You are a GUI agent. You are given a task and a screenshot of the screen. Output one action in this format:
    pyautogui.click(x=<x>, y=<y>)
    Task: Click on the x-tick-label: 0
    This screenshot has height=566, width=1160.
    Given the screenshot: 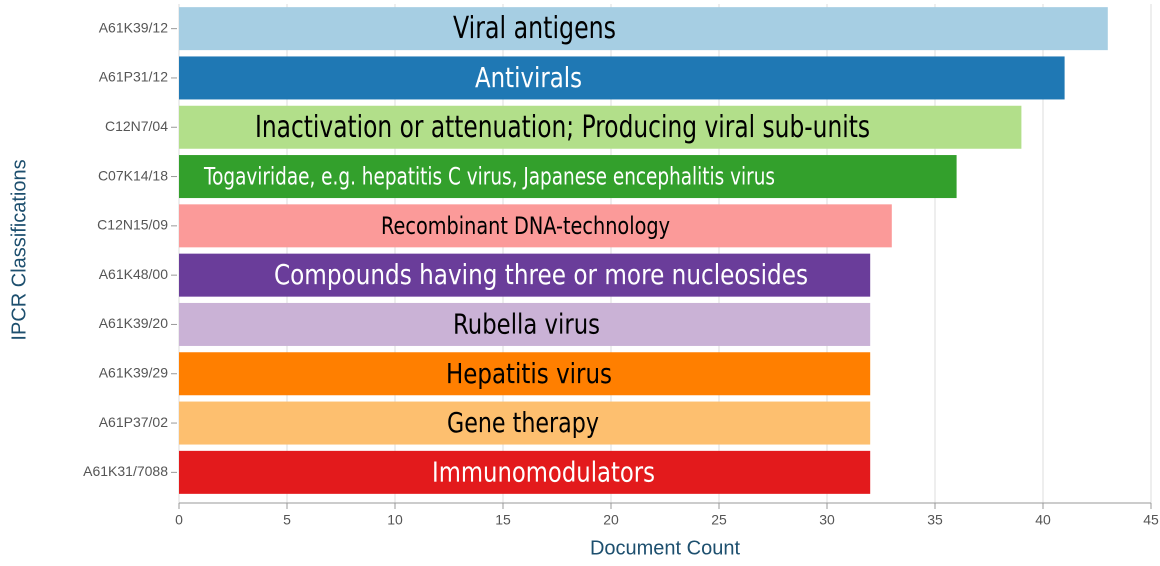 What is the action you would take?
    pyautogui.click(x=179, y=520)
    